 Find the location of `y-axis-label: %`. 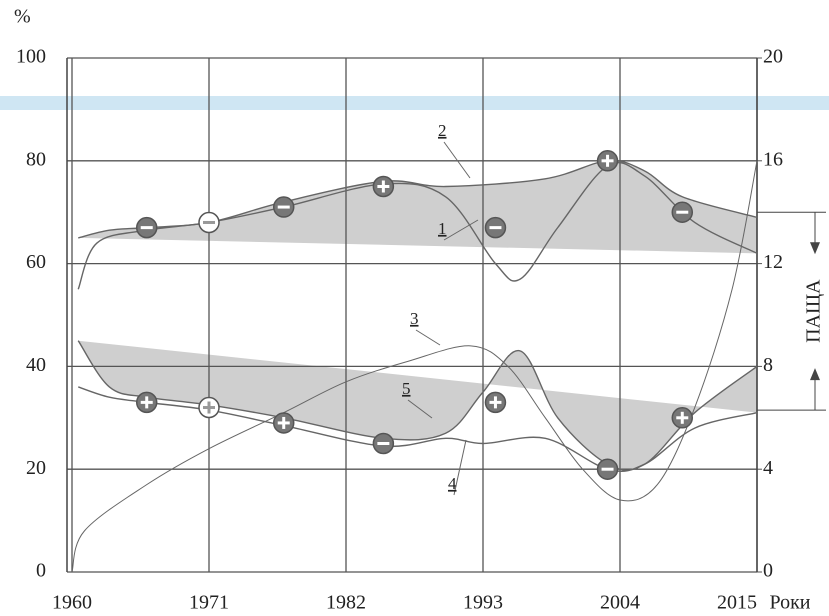

y-axis-label: % is located at coordinates (22, 17).